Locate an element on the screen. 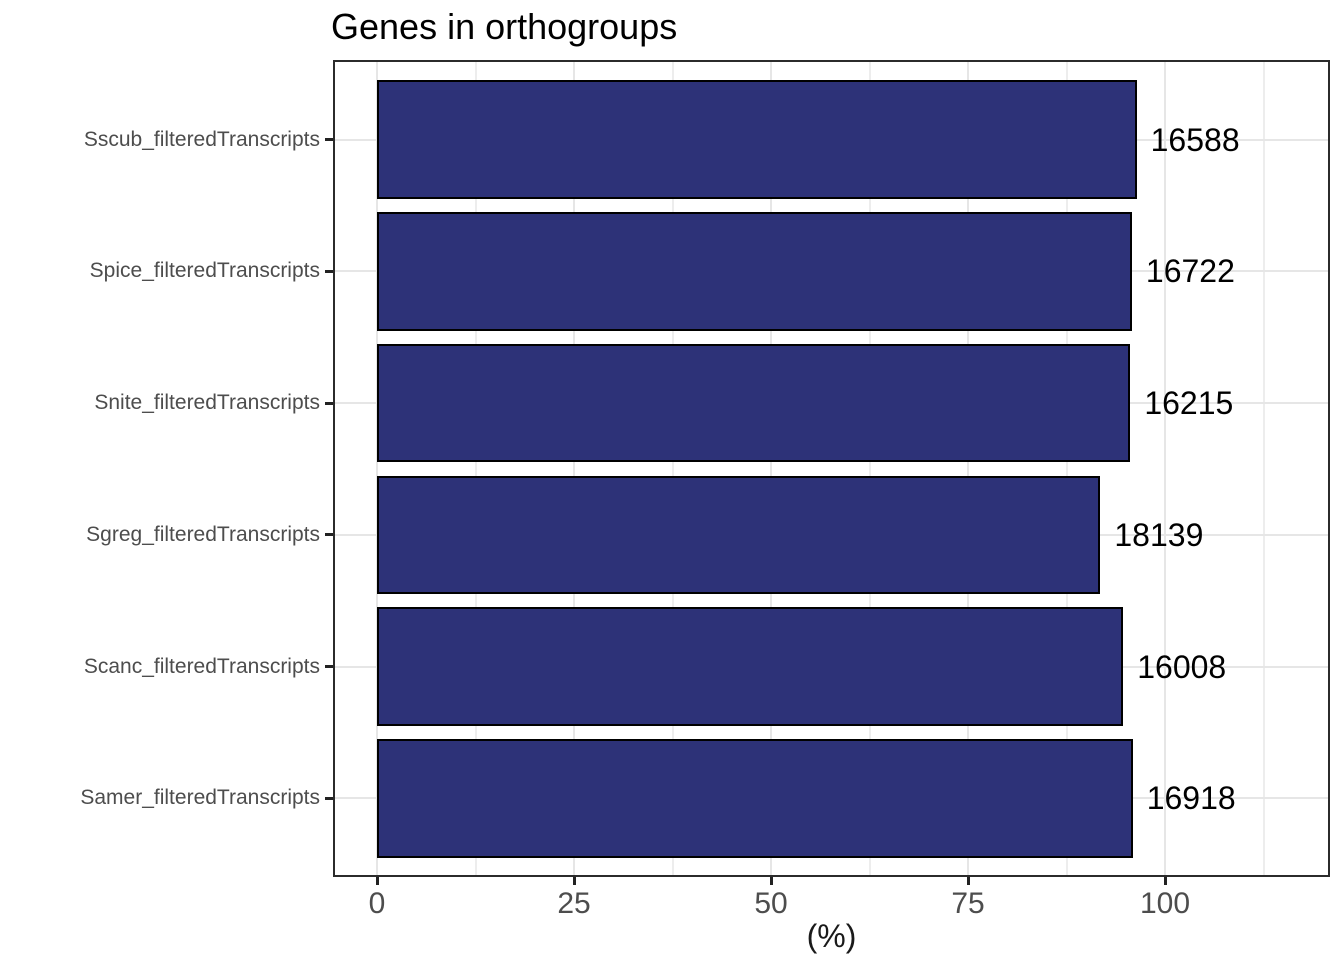 Image resolution: width=1344 pixels, height=960 pixels. y-tick-label: Spice_filteredTranscripts is located at coordinates (204, 271).